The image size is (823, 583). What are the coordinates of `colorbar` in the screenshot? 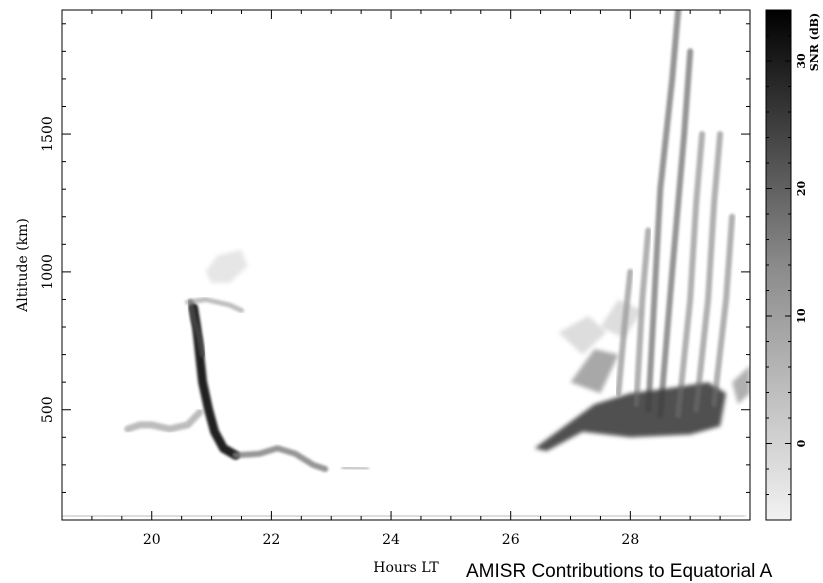 It's located at (778, 265).